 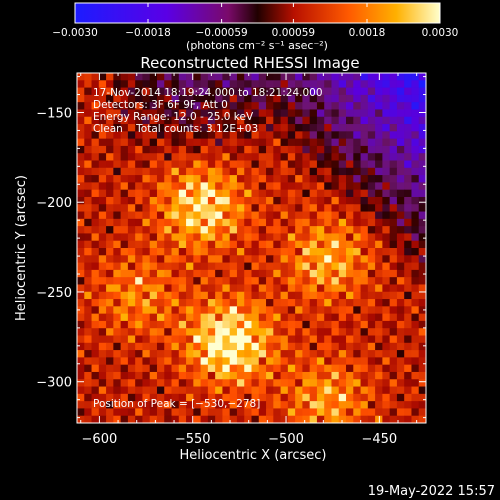 I want to click on y-axis-tick-labels: −150−200−250−300, so click(x=54, y=248).